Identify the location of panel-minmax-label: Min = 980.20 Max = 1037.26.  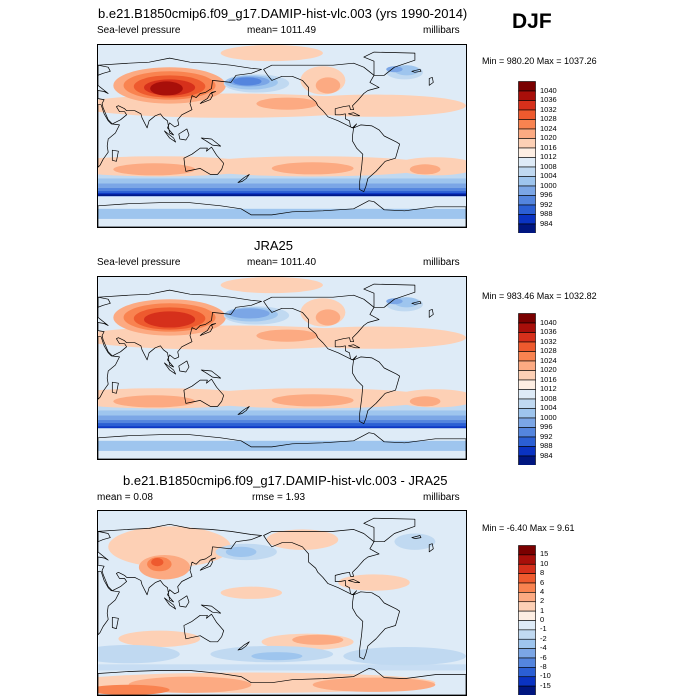
(539, 61).